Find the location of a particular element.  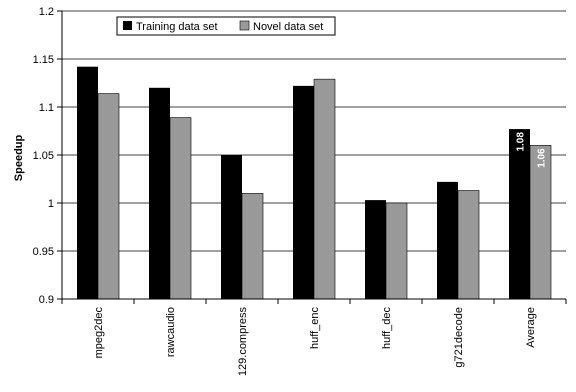

bar-training-huff-dec is located at coordinates (375, 249).